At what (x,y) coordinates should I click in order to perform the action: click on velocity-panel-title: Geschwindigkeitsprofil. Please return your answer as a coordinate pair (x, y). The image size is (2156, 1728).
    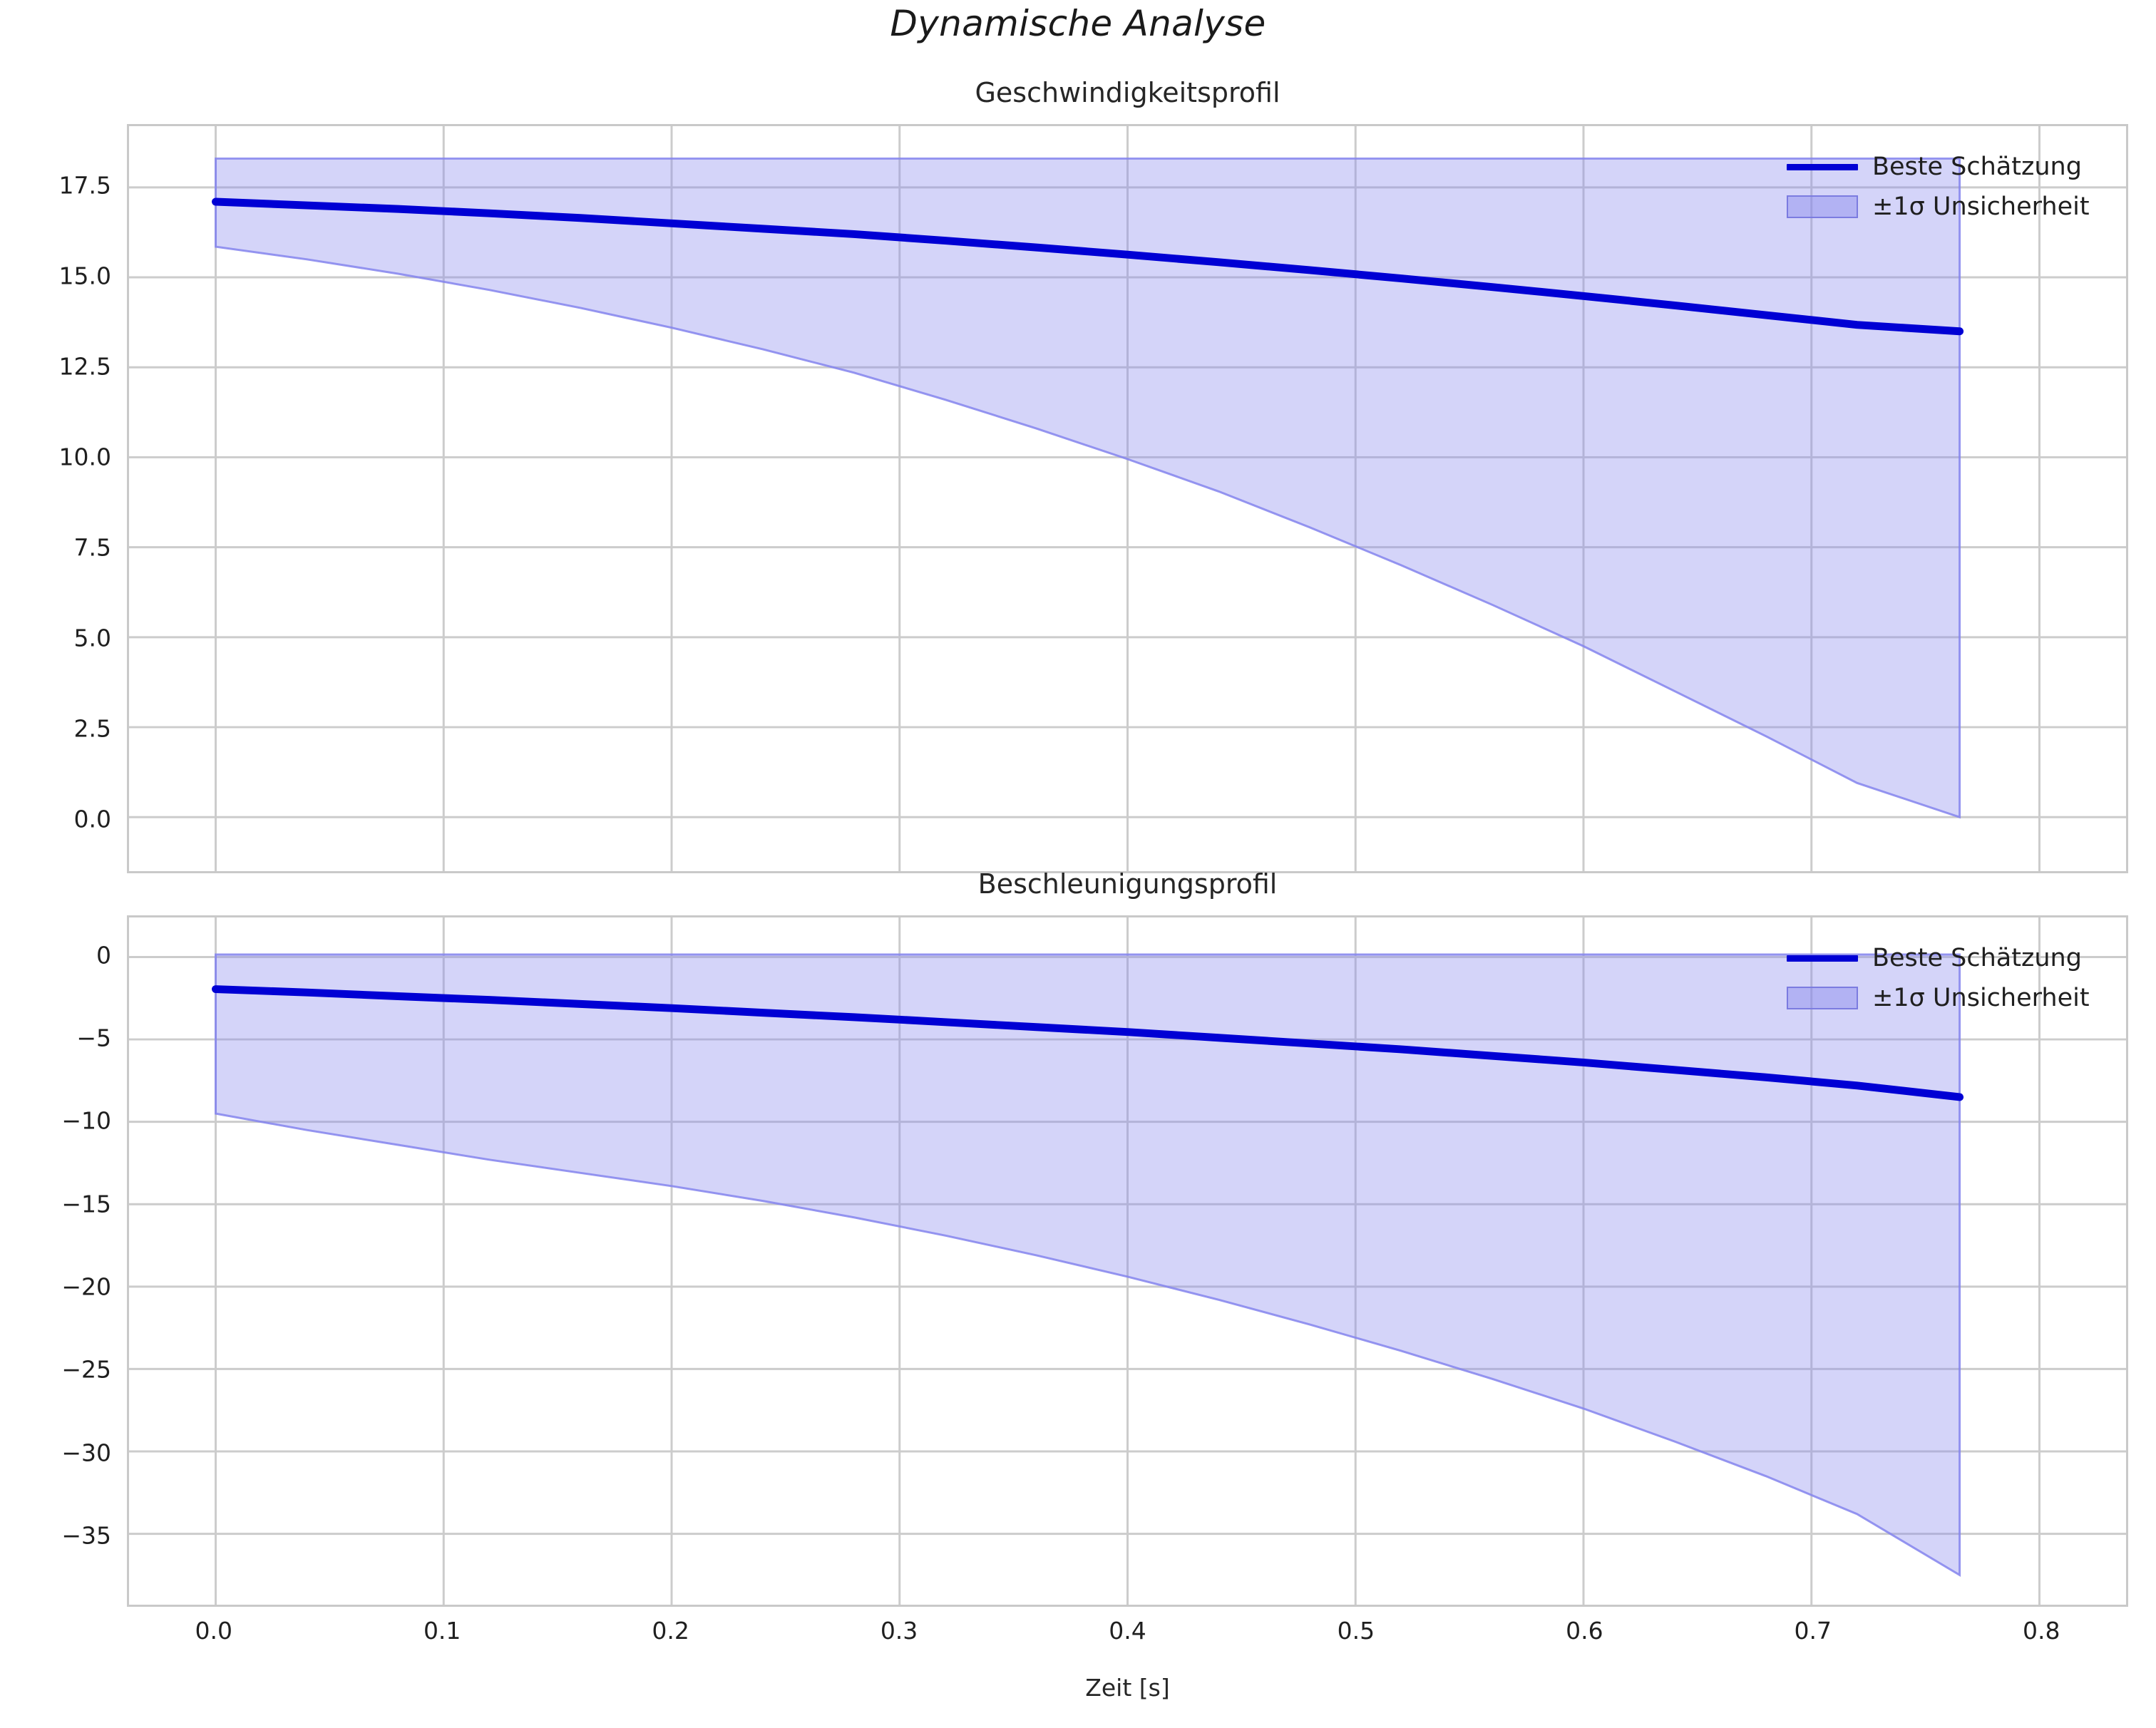
    Looking at the image, I should click on (1127, 92).